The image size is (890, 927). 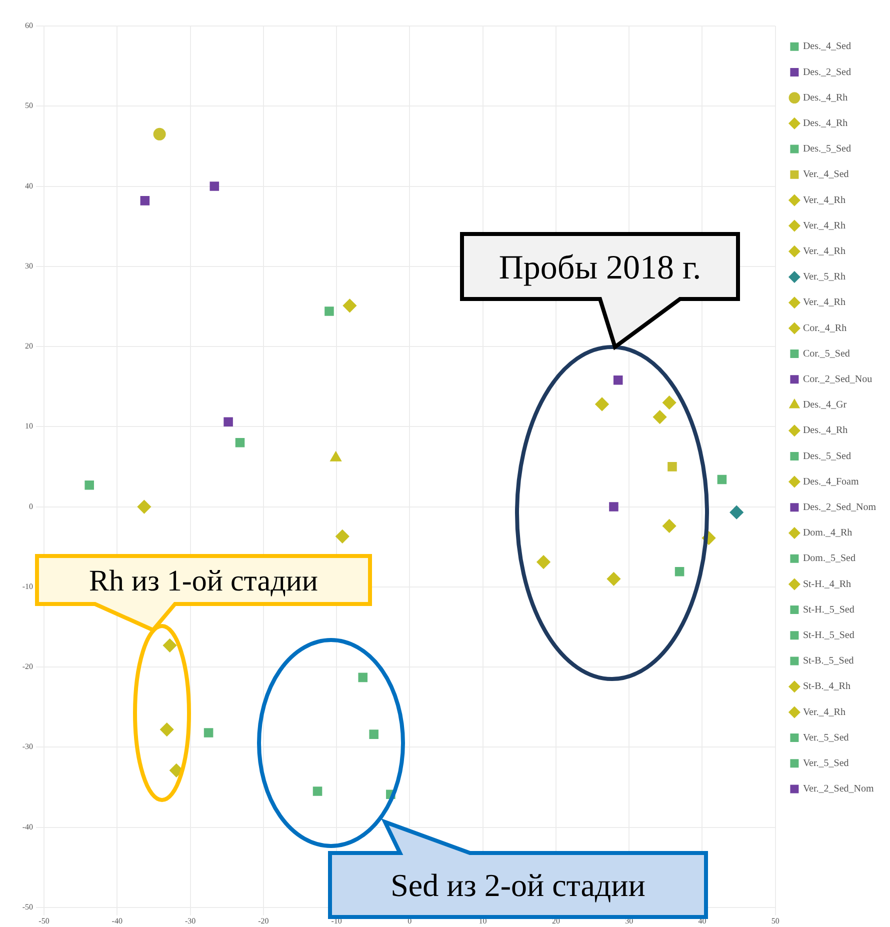 What do you see at coordinates (117, 921) in the screenshot?
I see `x-tick-label: -40` at bounding box center [117, 921].